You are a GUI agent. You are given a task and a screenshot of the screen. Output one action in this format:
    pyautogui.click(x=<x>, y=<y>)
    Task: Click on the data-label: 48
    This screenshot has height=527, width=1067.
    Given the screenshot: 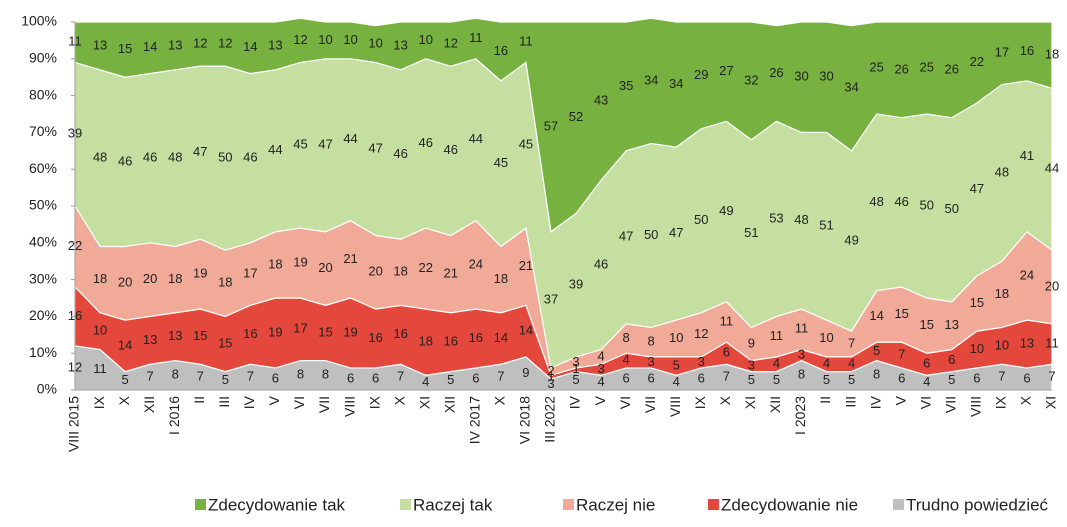 What is the action you would take?
    pyautogui.click(x=175, y=157)
    